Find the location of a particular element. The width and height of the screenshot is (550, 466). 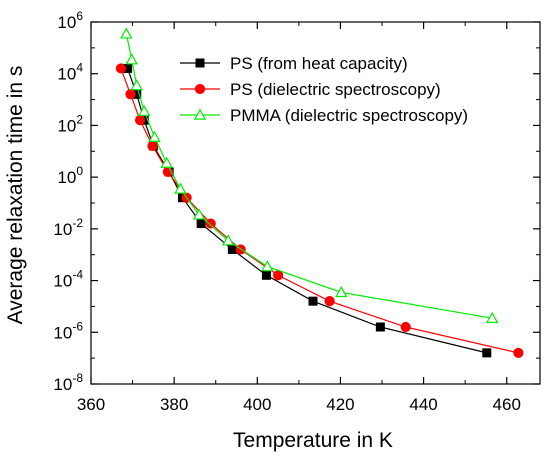

y-tick-label: 10⁻⁶ is located at coordinates (68, 330).